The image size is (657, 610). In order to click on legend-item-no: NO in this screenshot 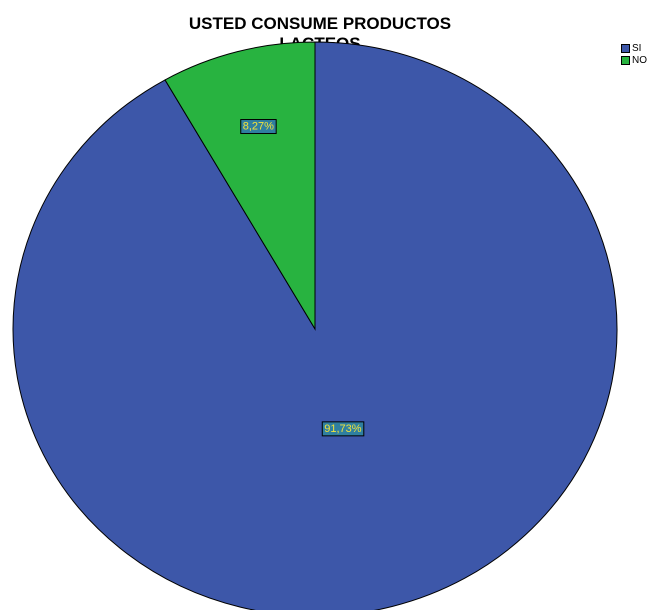, I will do `click(634, 60)`.